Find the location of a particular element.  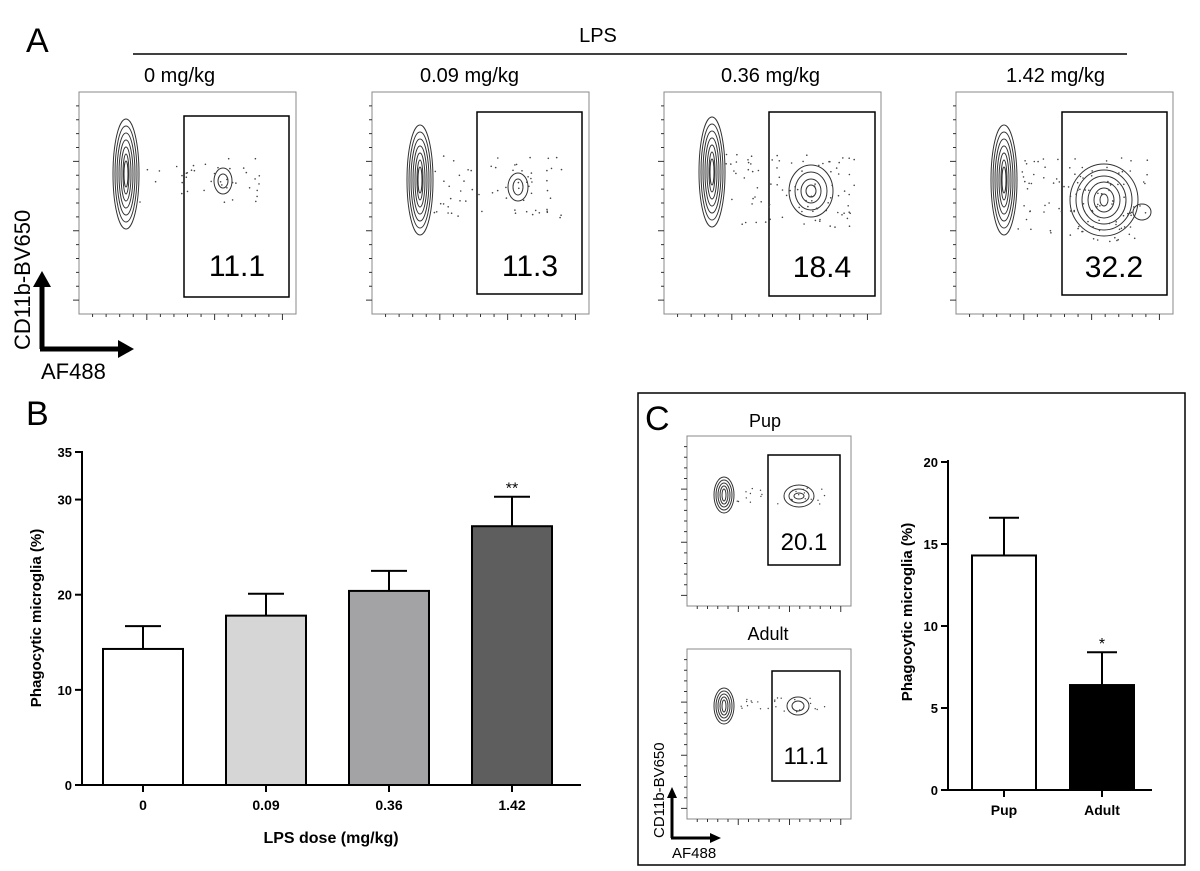

y-tick-label: 35 is located at coordinates (65, 452).